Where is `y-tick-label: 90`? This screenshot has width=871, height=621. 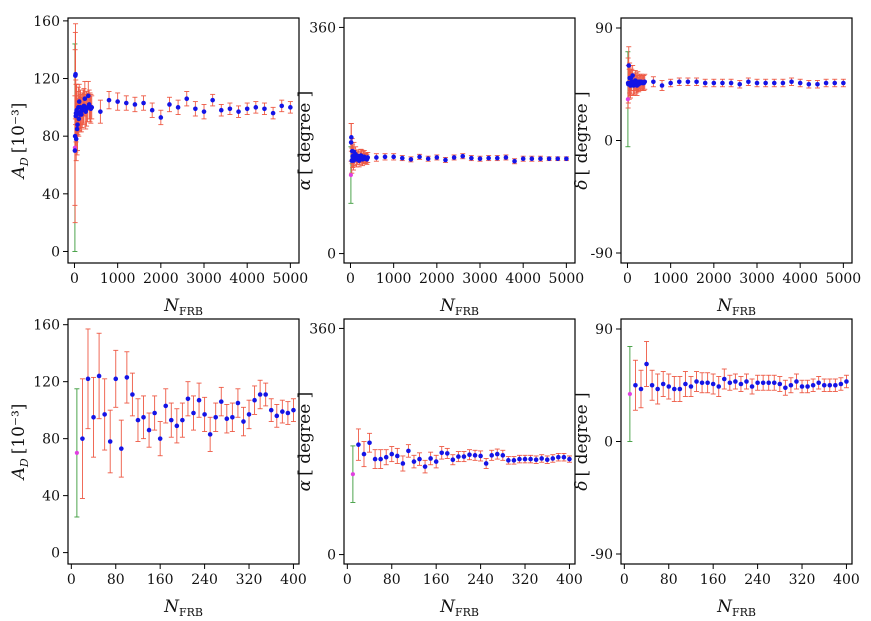
y-tick-label: 90 is located at coordinates (604, 330).